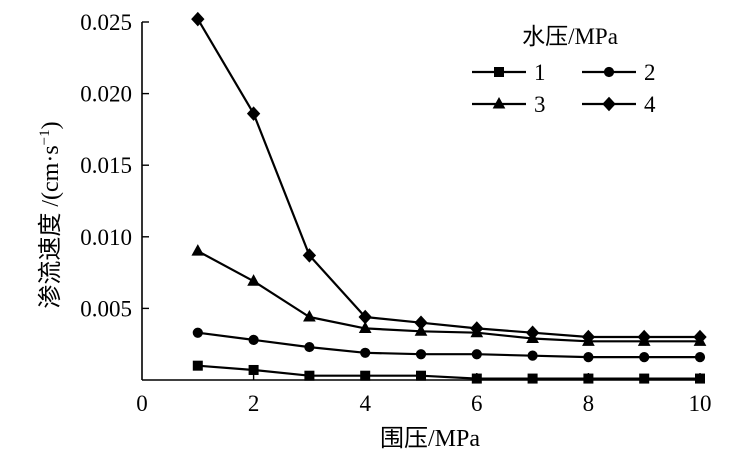  I want to click on y-axis-title: 渗流速度 /(cm·s−1), so click(50, 214).